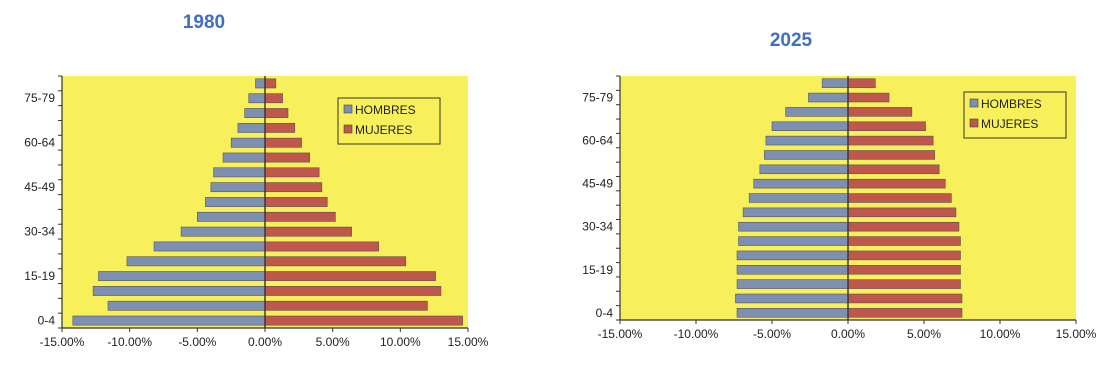  I want to click on legend-swatch-hombres, so click(974, 103).